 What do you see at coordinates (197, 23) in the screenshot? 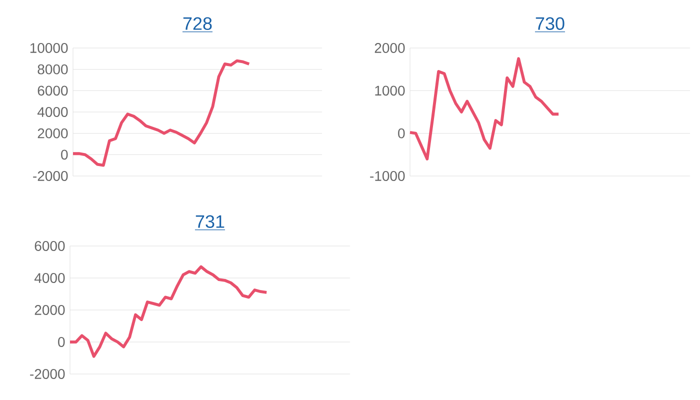
I see `chart-title: 728` at bounding box center [197, 23].